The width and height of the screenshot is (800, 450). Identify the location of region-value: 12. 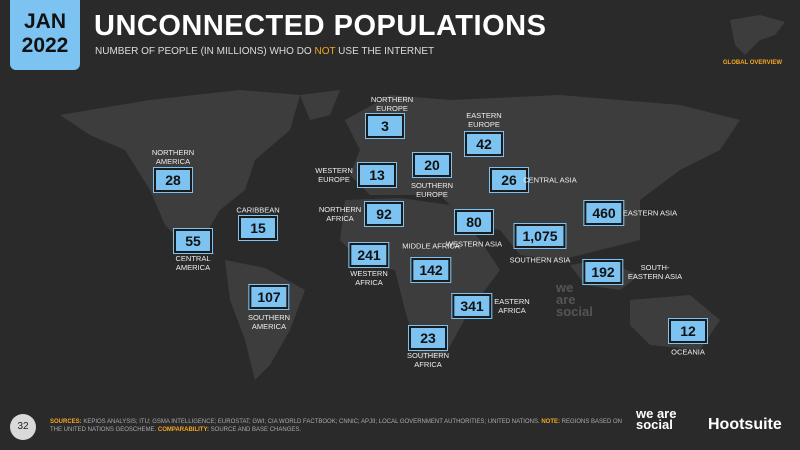
(688, 331).